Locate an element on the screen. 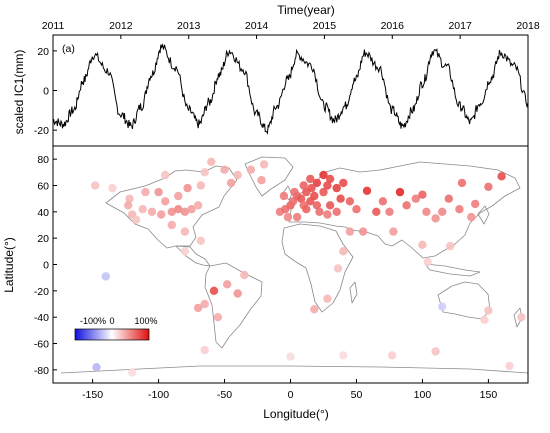 The height and width of the screenshot is (433, 550). colorbar-gradient is located at coordinates (112, 334).